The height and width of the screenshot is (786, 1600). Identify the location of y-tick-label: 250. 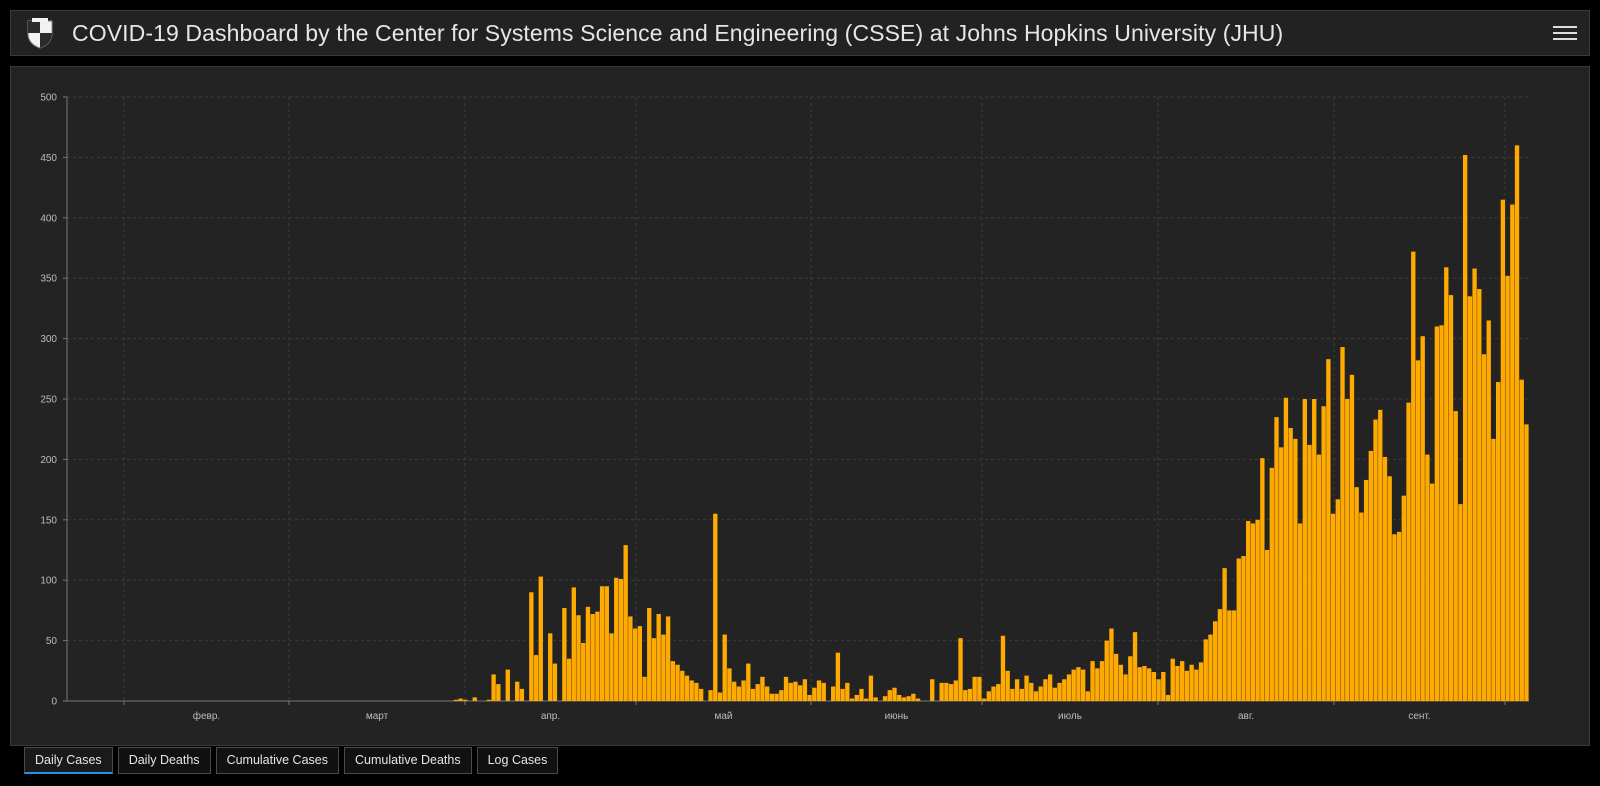
(48, 400).